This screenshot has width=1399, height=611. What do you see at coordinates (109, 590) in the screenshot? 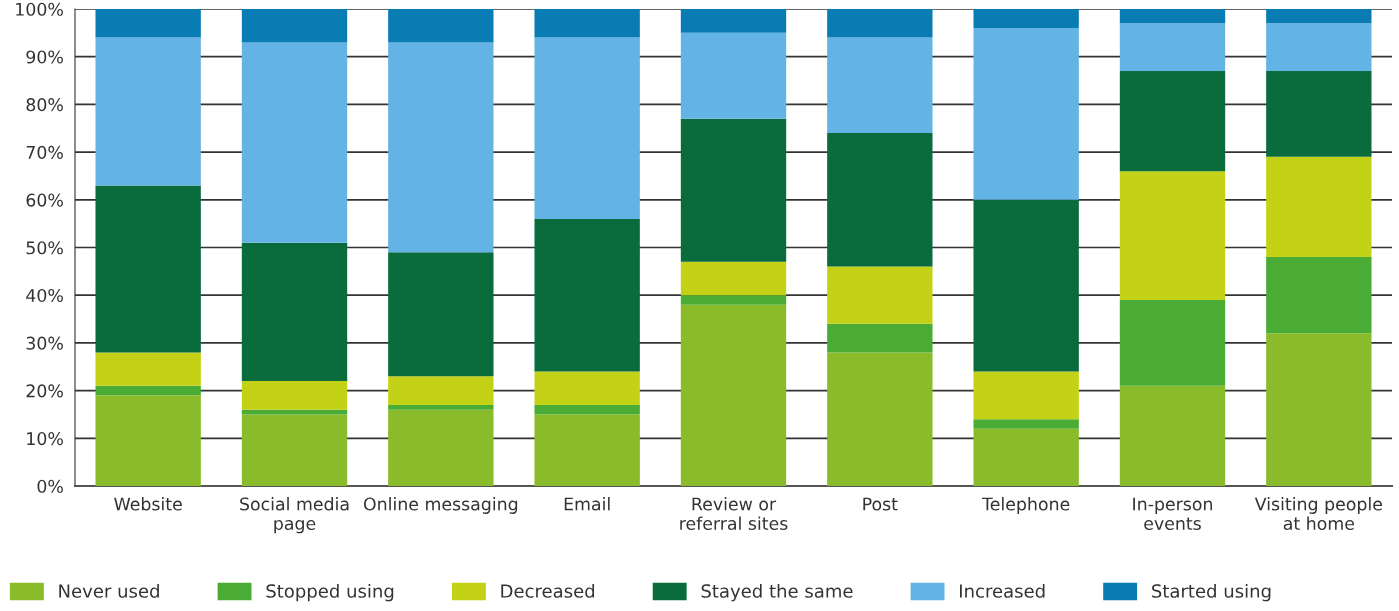
I see `legend-label: Never used` at bounding box center [109, 590].